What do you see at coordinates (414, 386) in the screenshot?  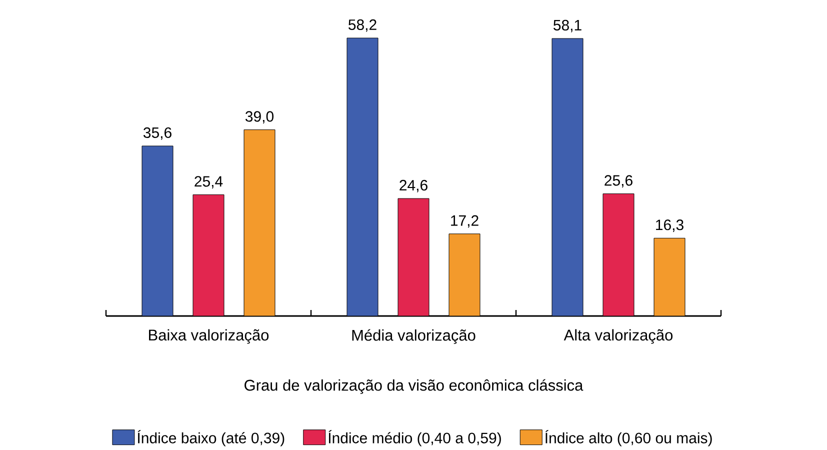 I see `x-axis-title: Grau de valorização da visão econômica clássica` at bounding box center [414, 386].